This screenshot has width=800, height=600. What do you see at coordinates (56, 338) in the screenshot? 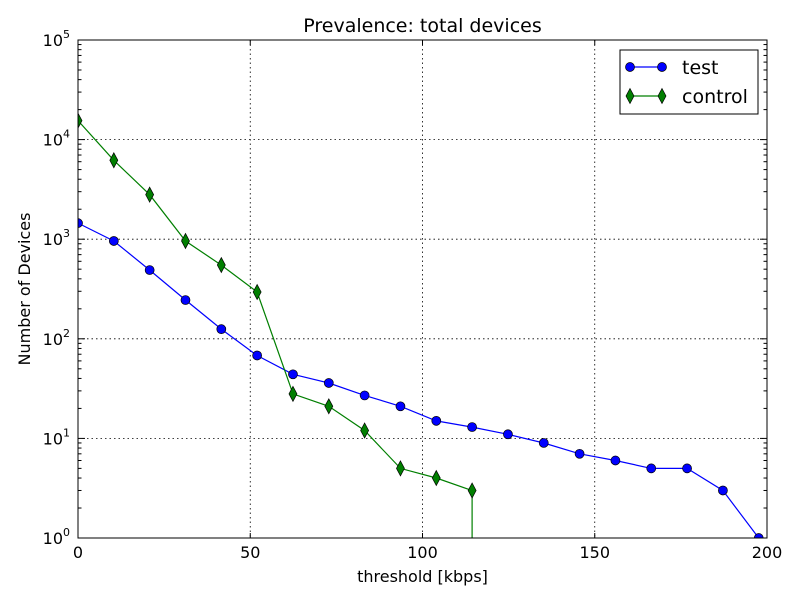
I see `y-tick-label: 10²` at bounding box center [56, 338].